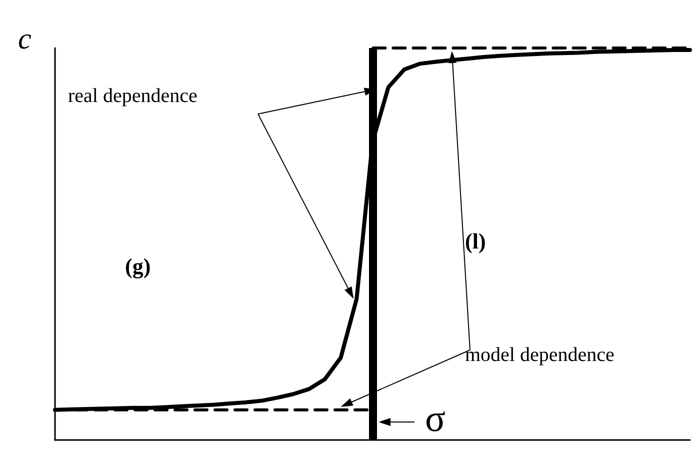 The width and height of the screenshot is (697, 455). I want to click on annotation: (g), so click(138, 266).